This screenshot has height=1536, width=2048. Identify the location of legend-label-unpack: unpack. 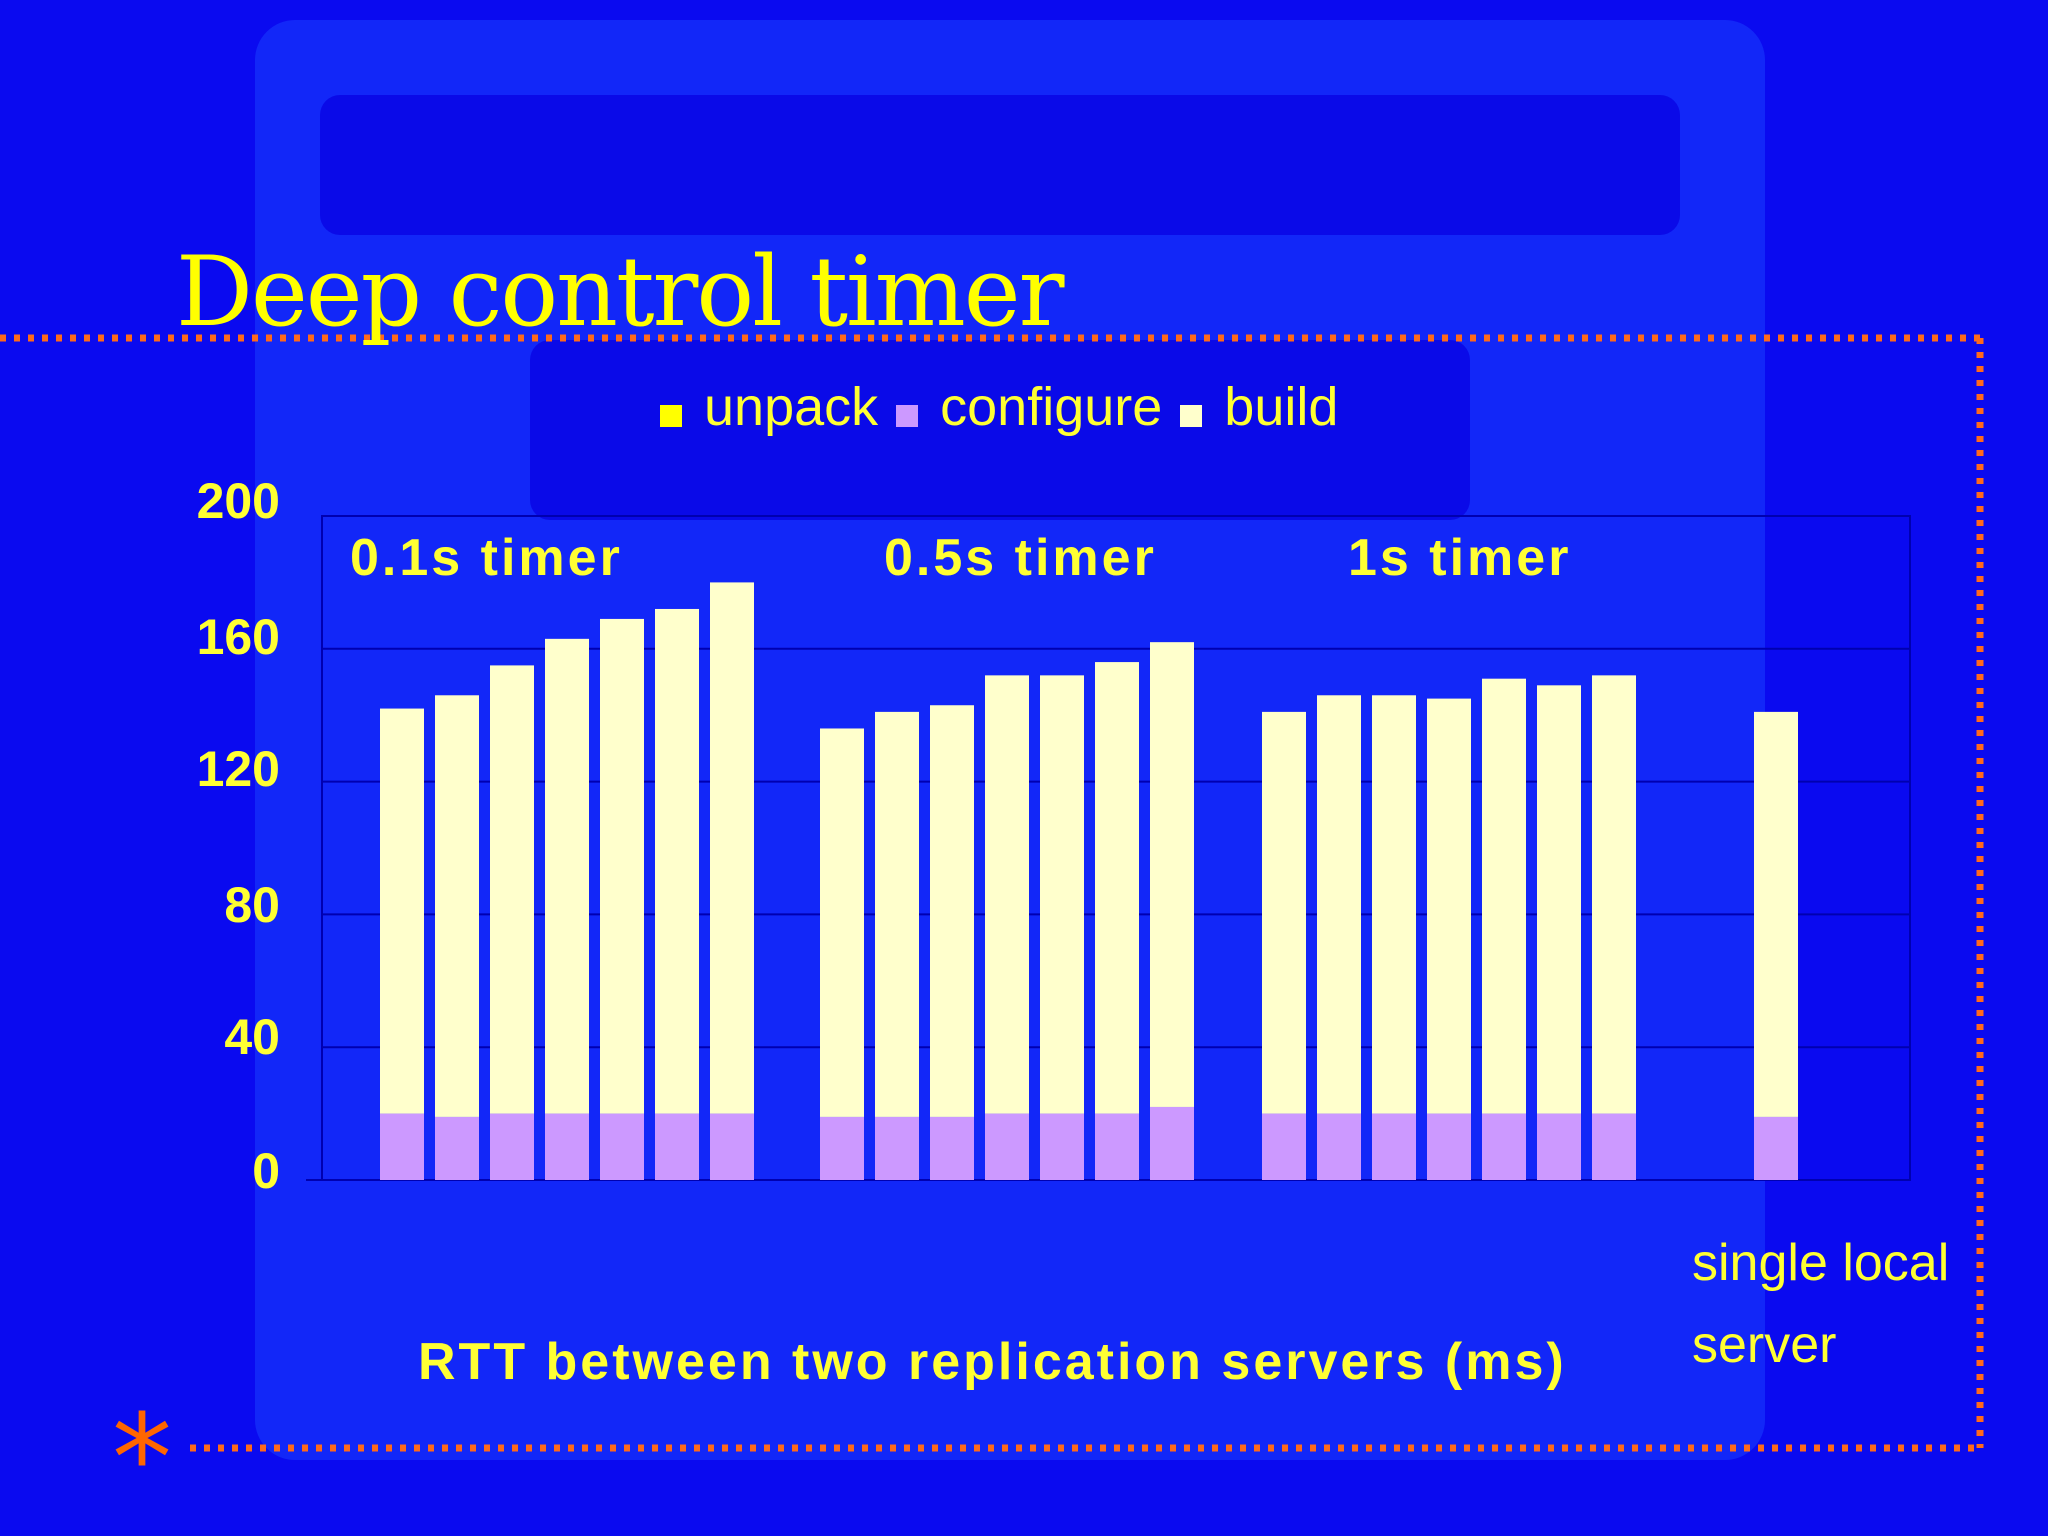
(791, 407).